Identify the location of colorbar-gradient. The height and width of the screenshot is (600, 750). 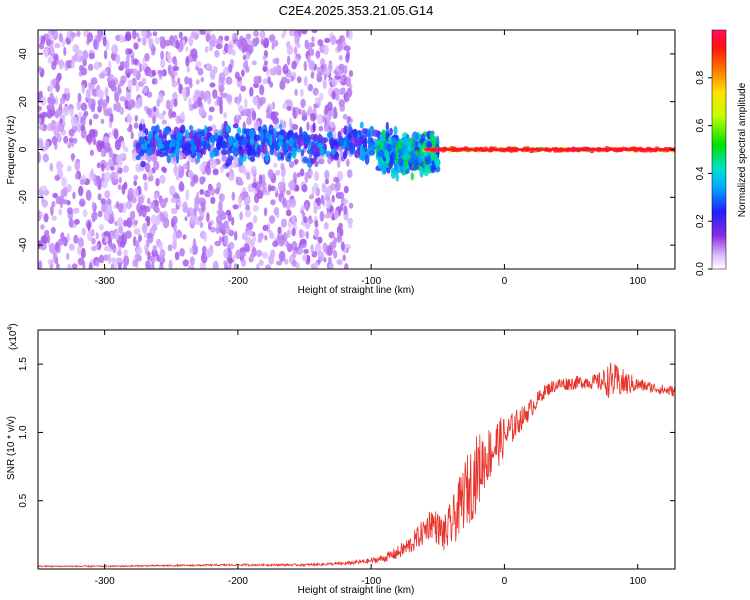
(719, 149).